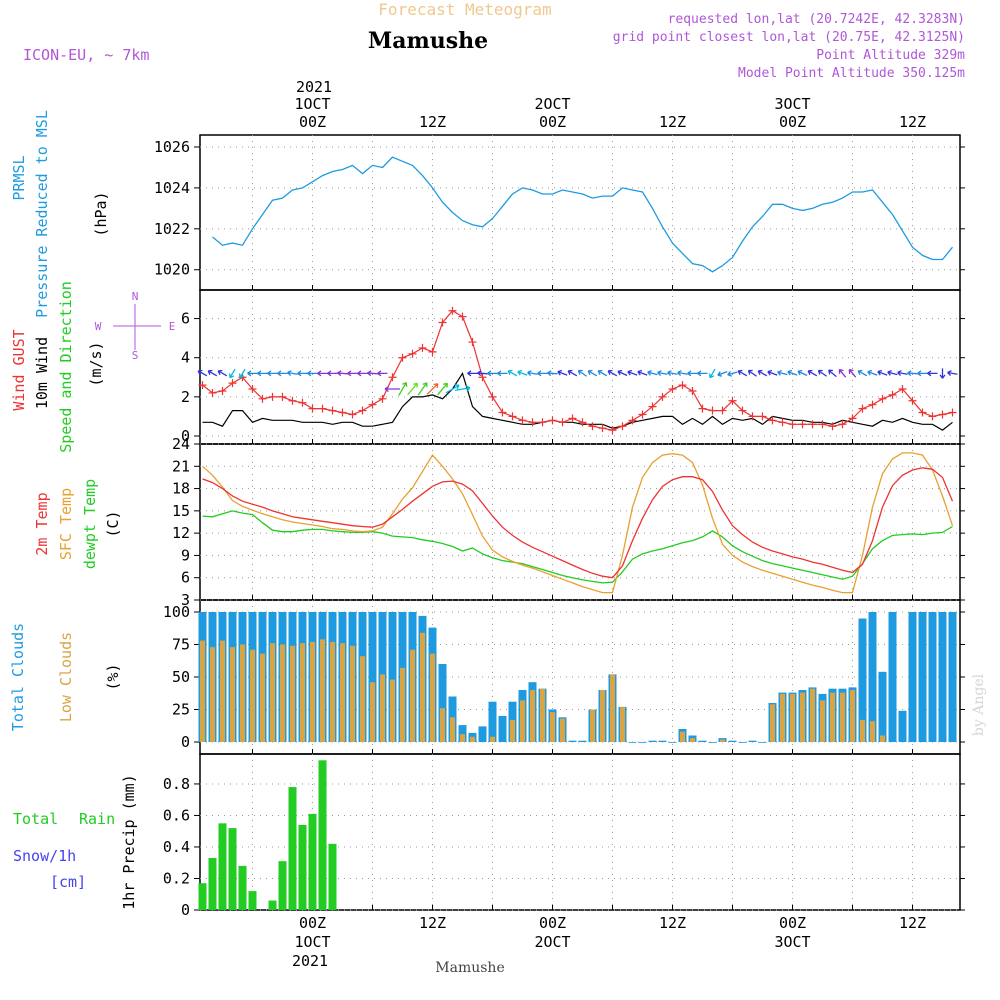 Image resolution: width=1000 pixels, height=1000 pixels. Describe the element at coordinates (66, 367) in the screenshot. I see `wind-dir-label: Speed and Direction` at that location.